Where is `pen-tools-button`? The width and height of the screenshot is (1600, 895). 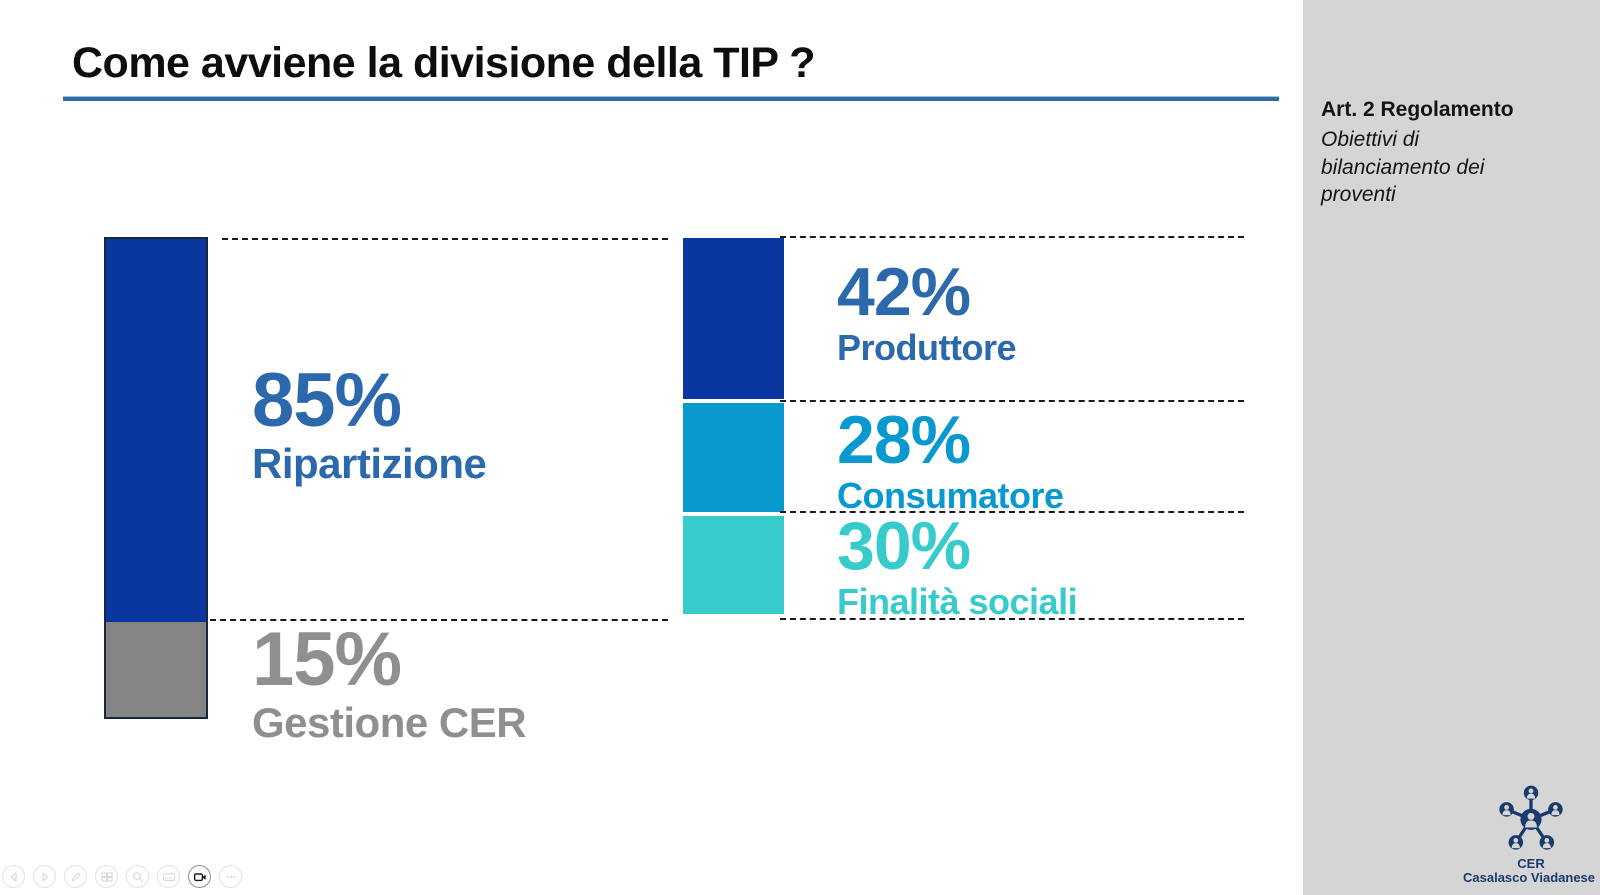
pen-tools-button is located at coordinates (75, 876).